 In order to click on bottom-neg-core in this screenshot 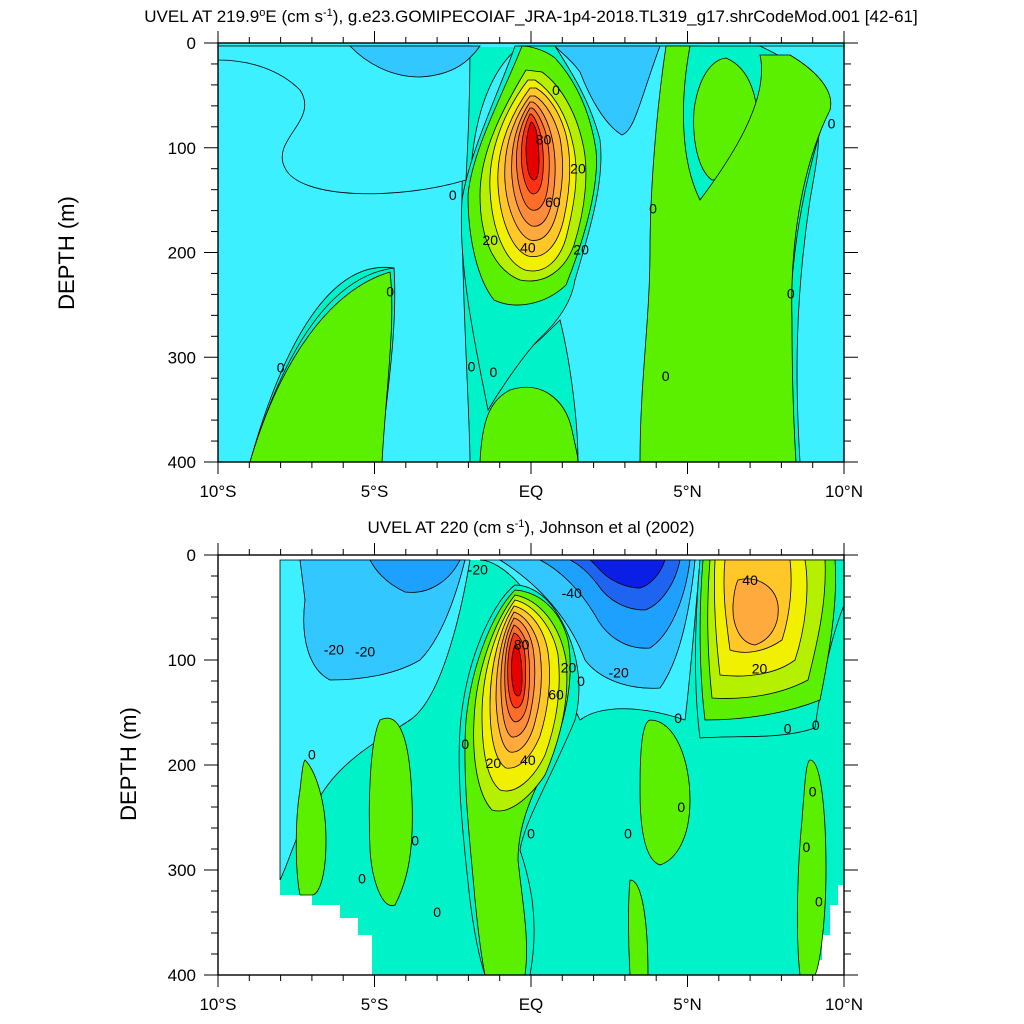, I will do `click(627, 574)`.